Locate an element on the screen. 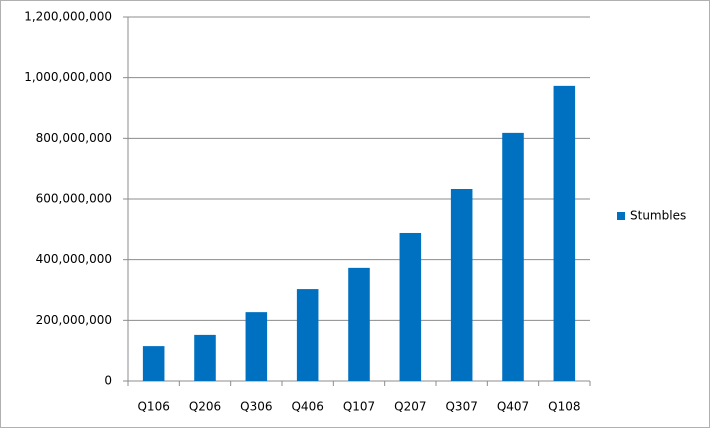  y-tick-label: 1,000,000,000 is located at coordinates (68, 77).